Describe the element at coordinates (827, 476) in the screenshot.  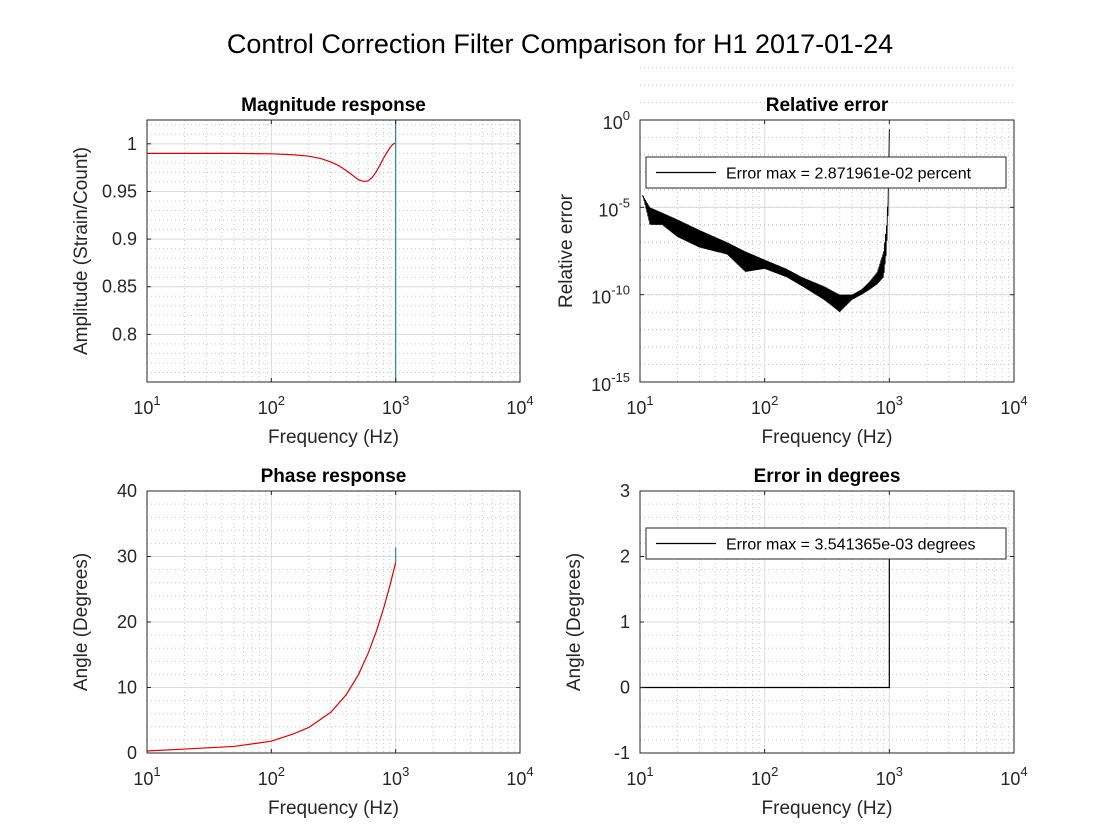
I see `error-degrees-title: Error in degrees` at that location.